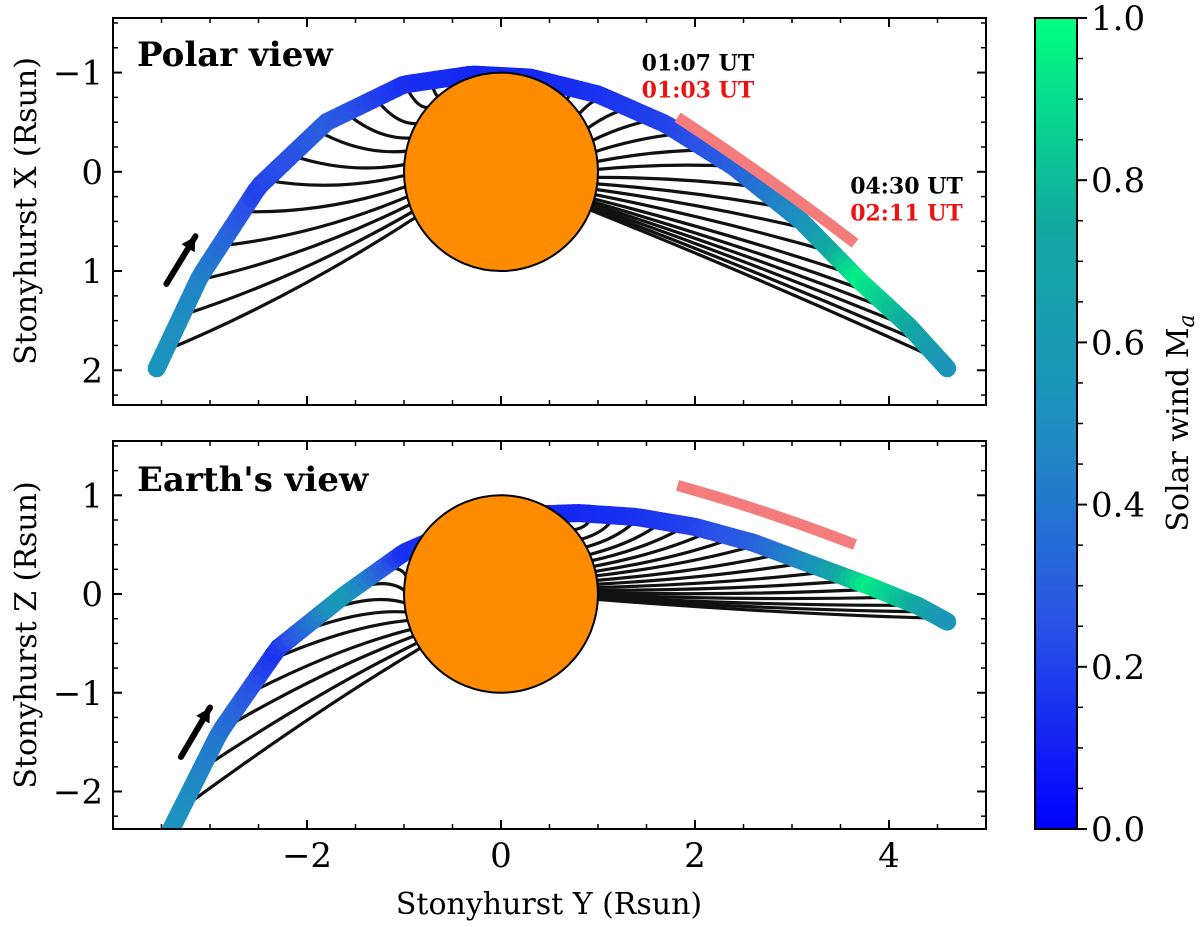 This screenshot has height=927, width=1200. I want to click on bottom-x-tick-label: 4, so click(889, 856).